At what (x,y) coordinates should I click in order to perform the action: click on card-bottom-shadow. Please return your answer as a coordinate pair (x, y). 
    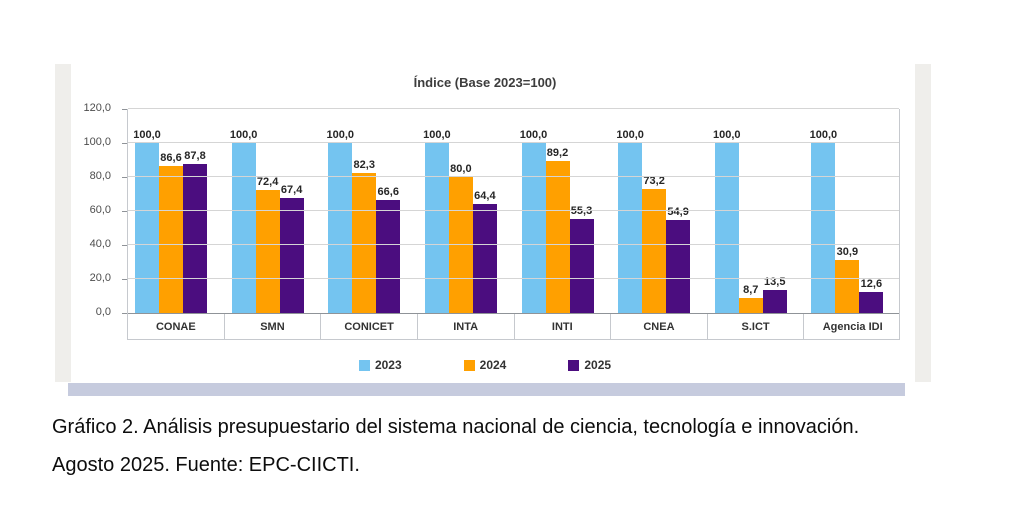
    Looking at the image, I should click on (486, 389).